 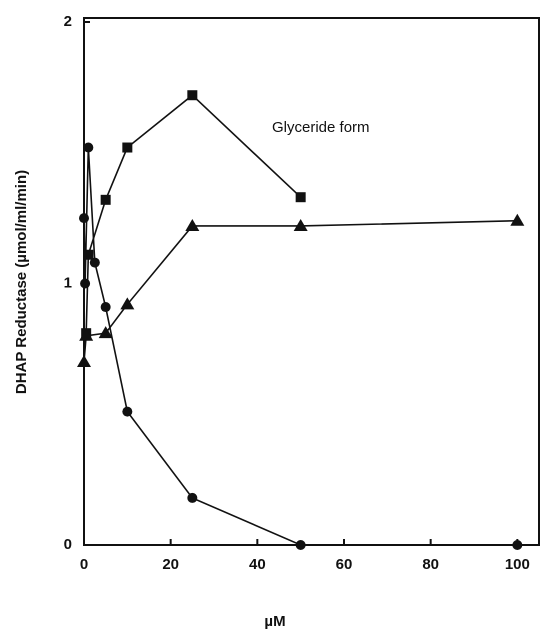 What do you see at coordinates (257, 564) in the screenshot?
I see `x-tick-label: 40` at bounding box center [257, 564].